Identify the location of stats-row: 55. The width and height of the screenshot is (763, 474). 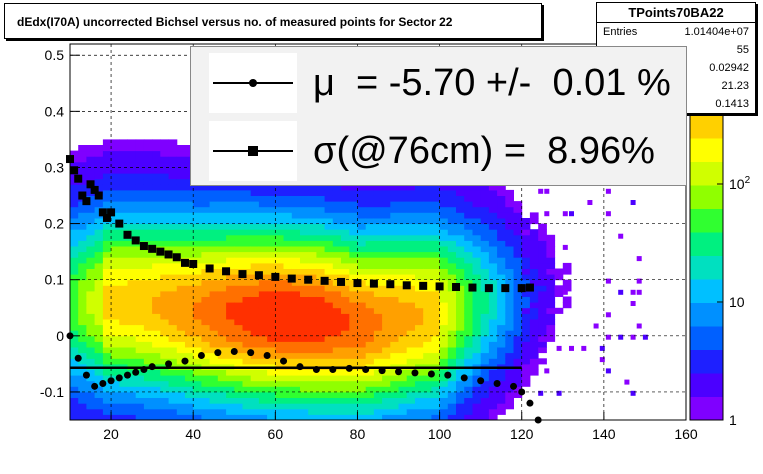
(676, 50).